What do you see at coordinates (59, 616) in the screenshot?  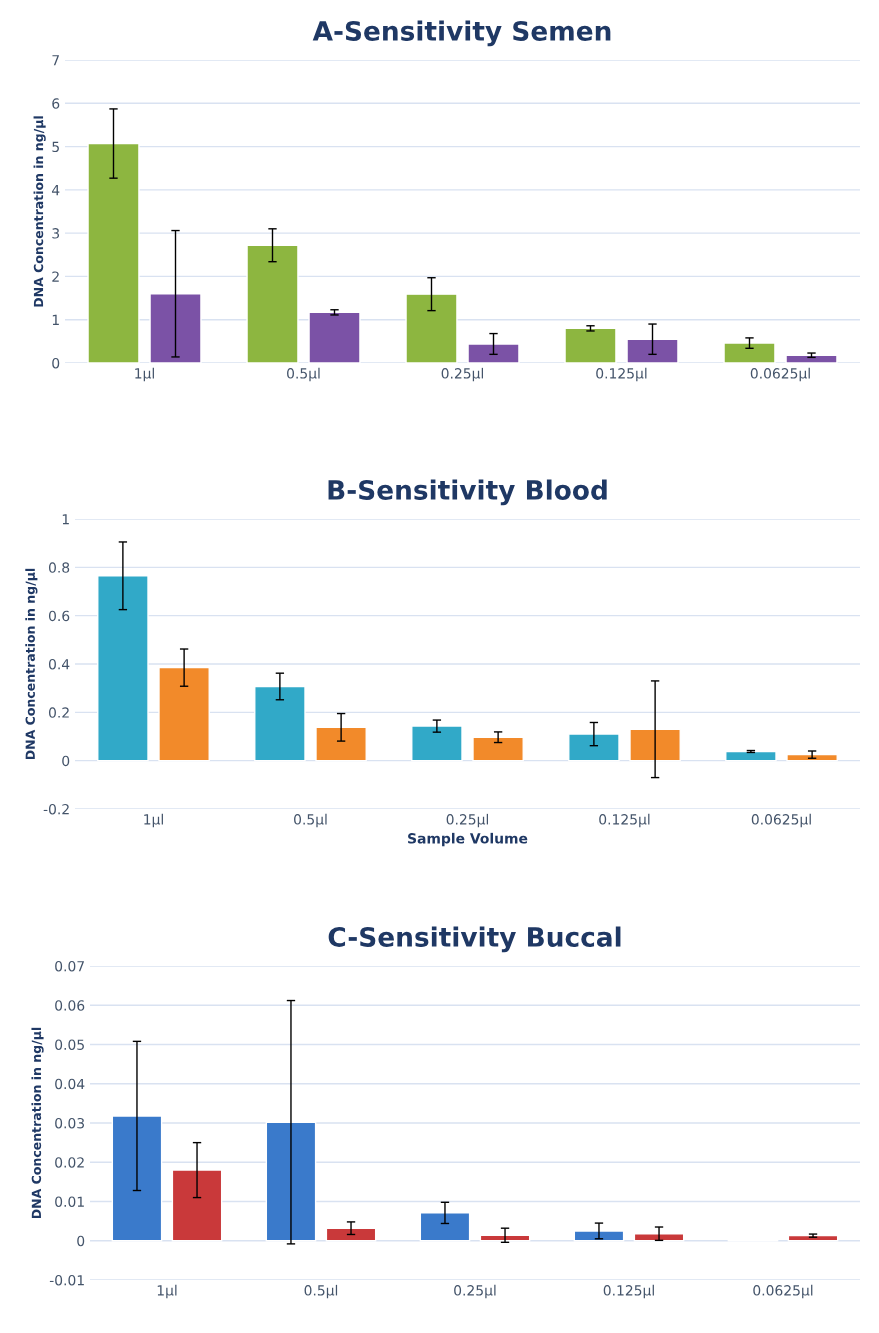 I see `y-tick-label: 0.6` at bounding box center [59, 616].